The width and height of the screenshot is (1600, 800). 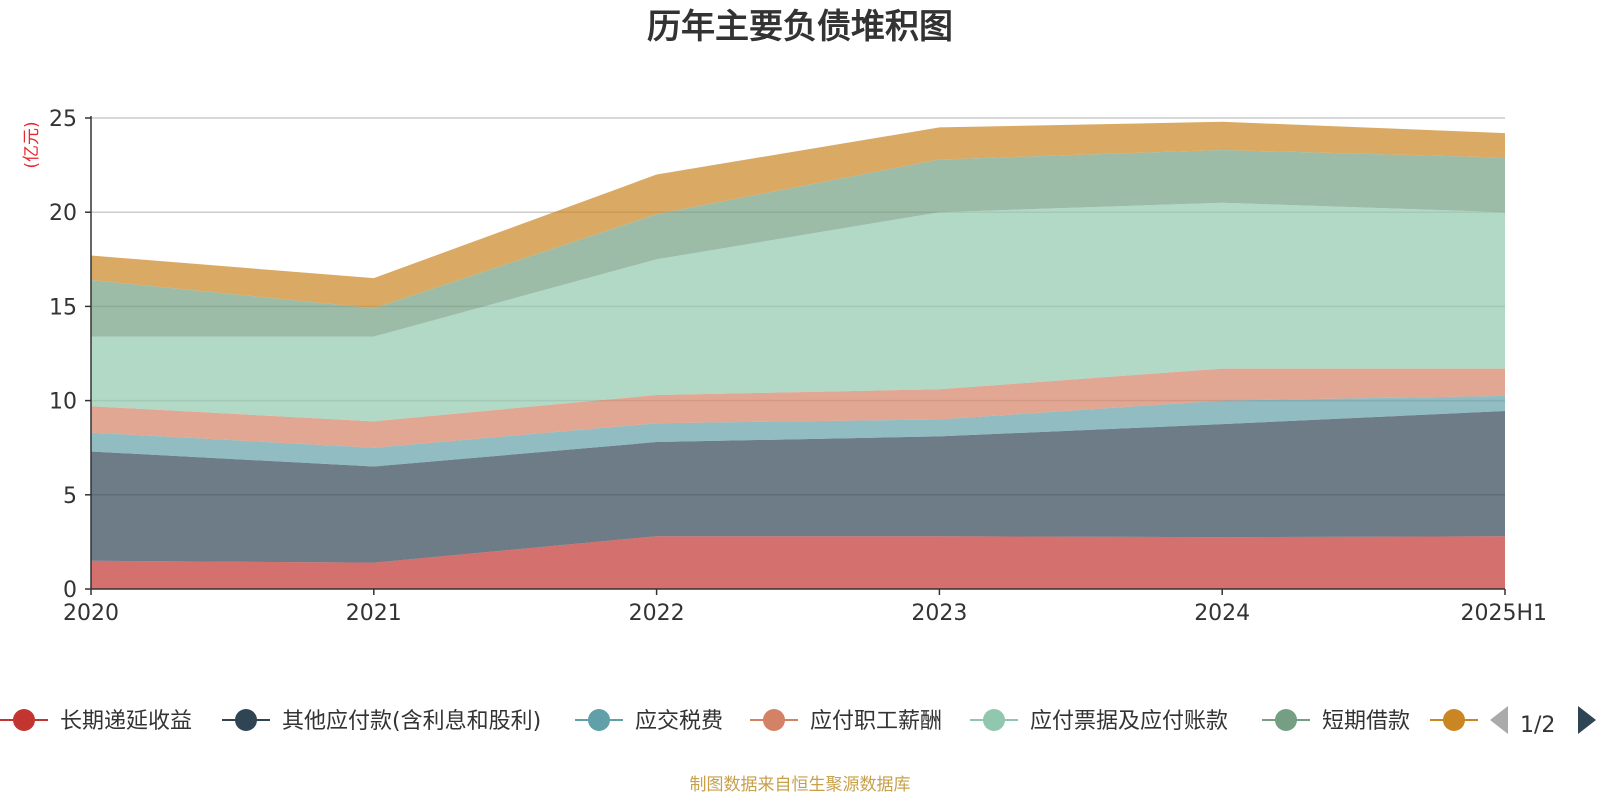 I want to click on x-tick-label: 2021, so click(x=374, y=613).